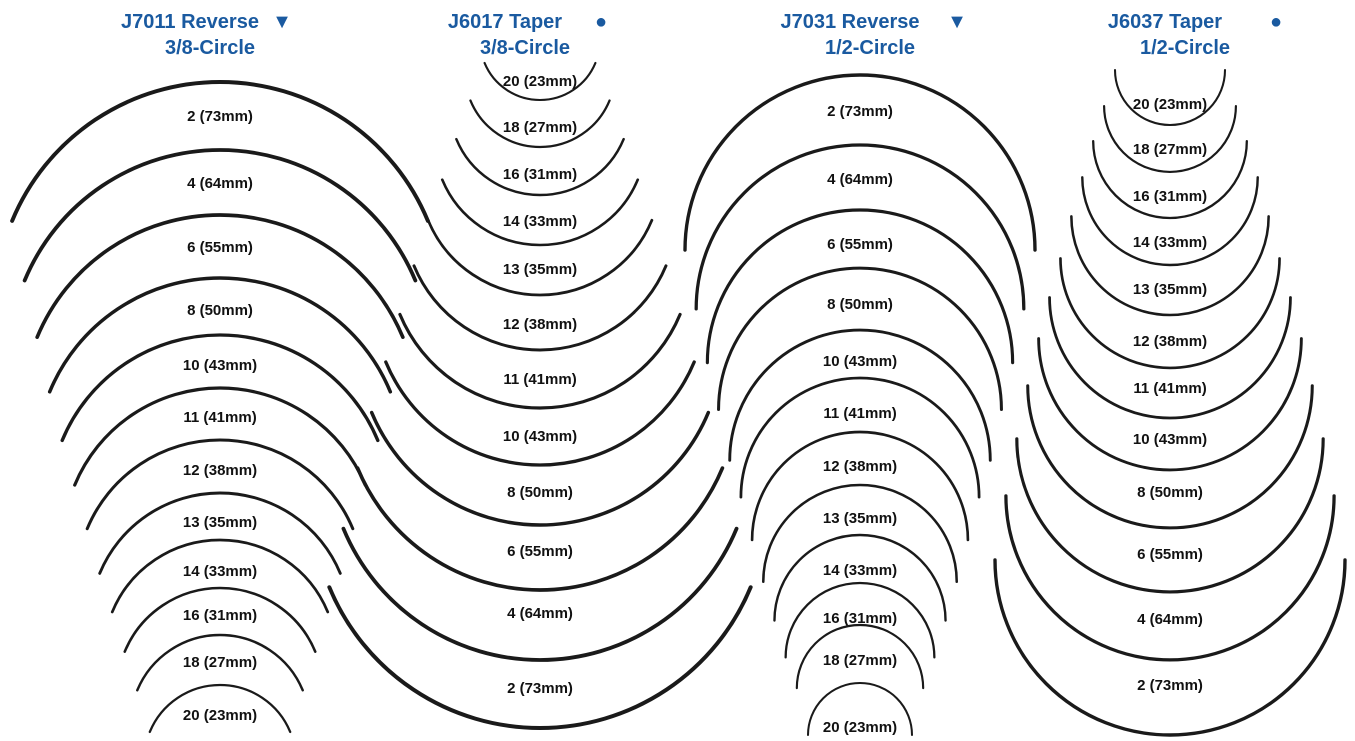 The width and height of the screenshot is (1355, 741). Describe the element at coordinates (1165, 22) in the screenshot. I see `column-title: J6037 Taper` at that location.